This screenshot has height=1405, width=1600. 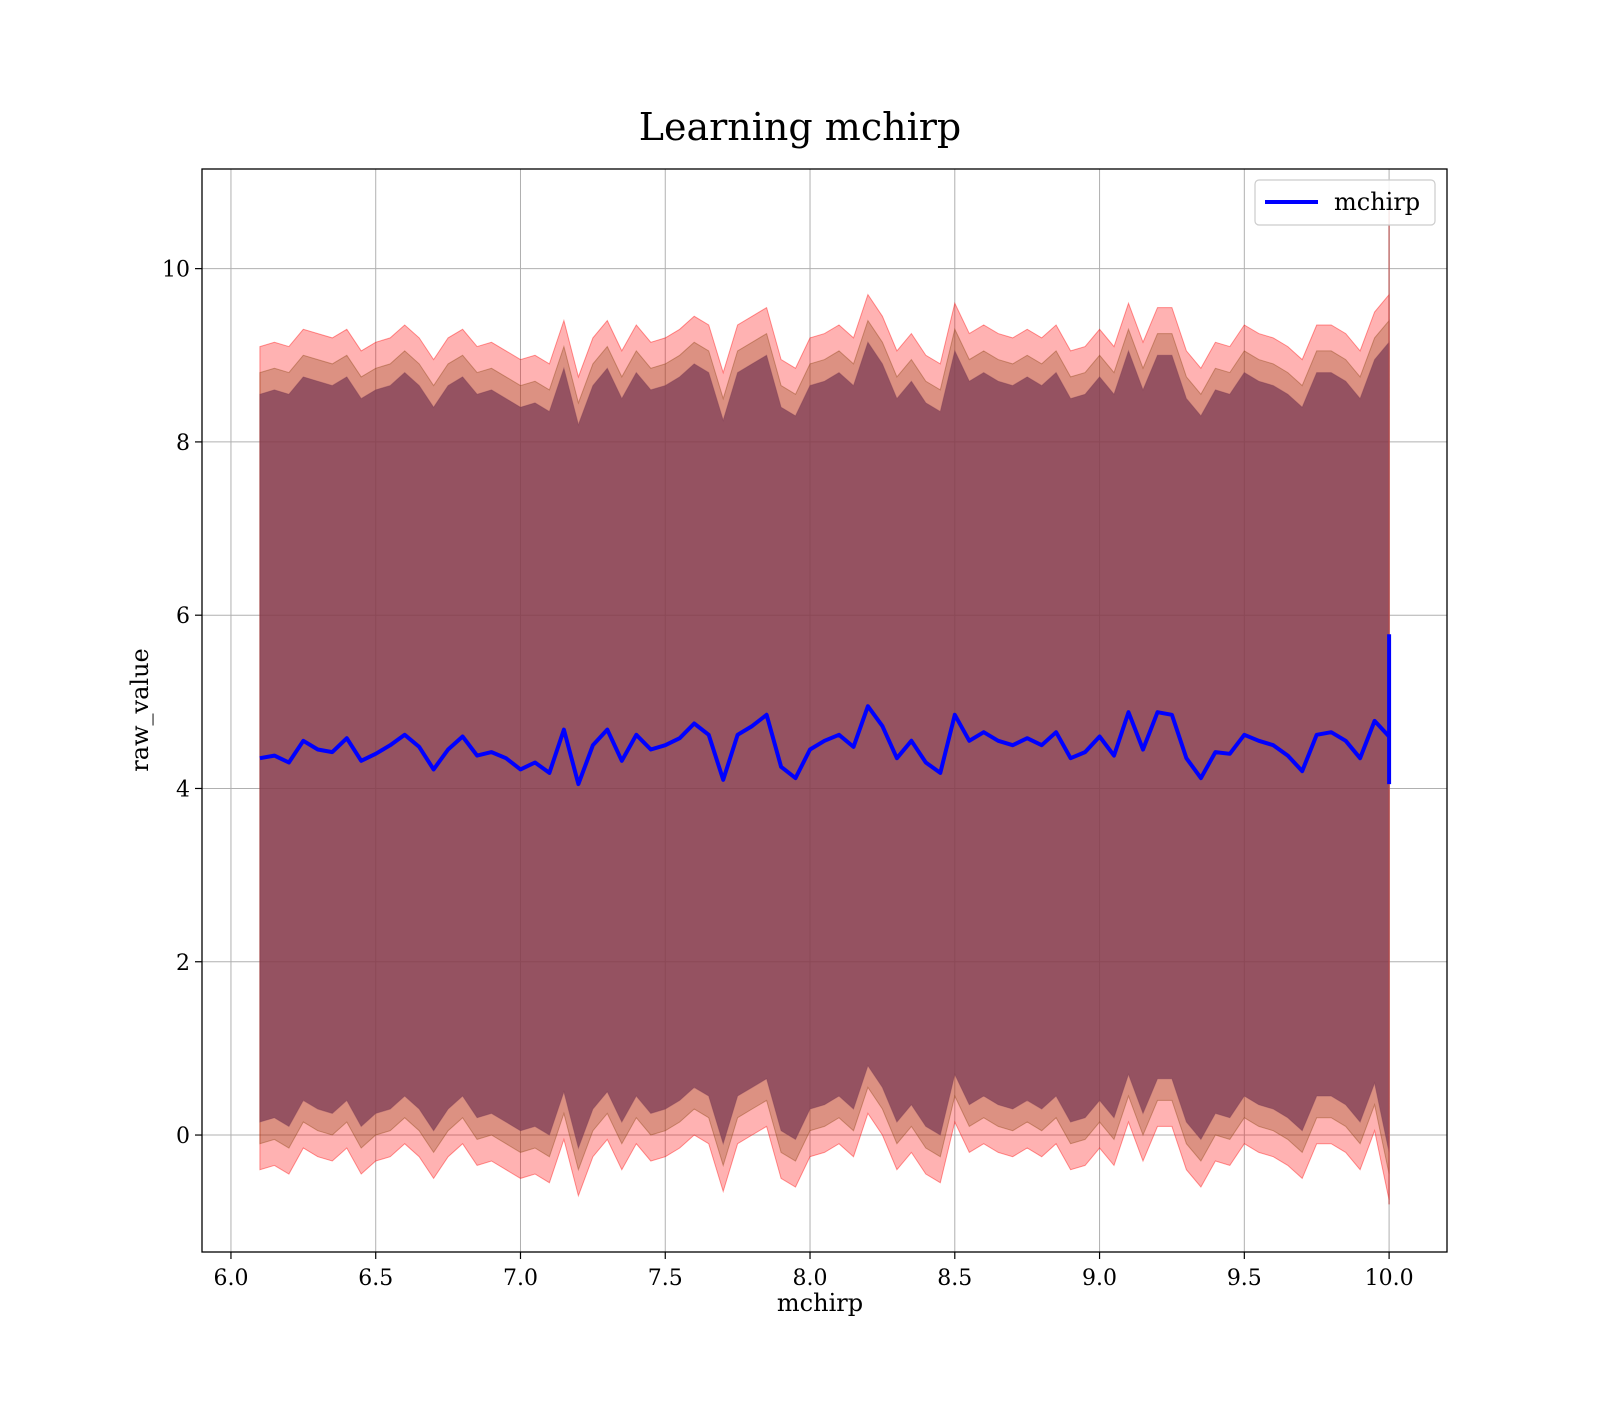 I want to click on y-tick-label: 10, so click(x=176, y=270).